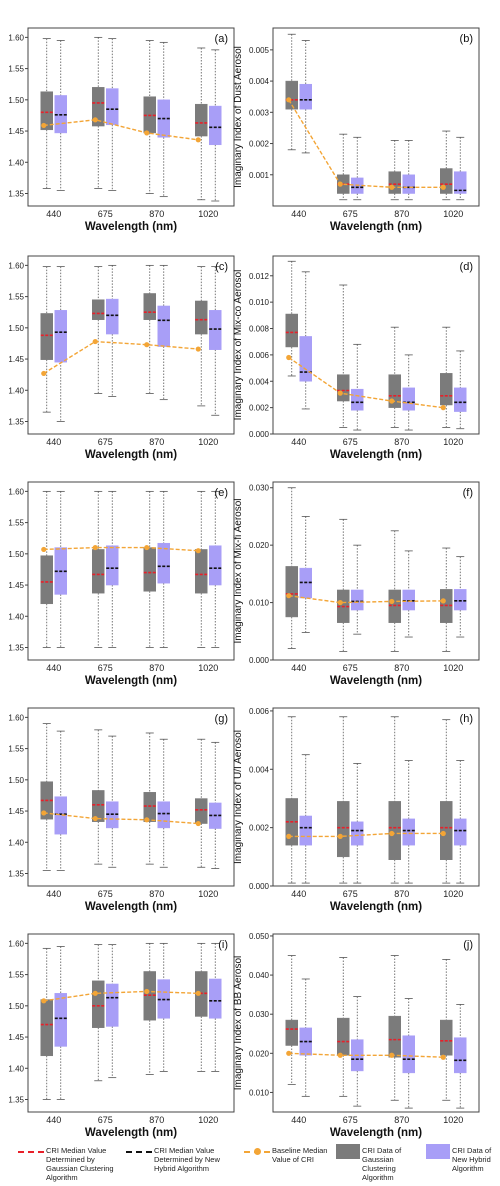 This screenshot has height=1186, width=500. Describe the element at coordinates (259, 276) in the screenshot. I see `y-tick-label: 0.012` at that location.